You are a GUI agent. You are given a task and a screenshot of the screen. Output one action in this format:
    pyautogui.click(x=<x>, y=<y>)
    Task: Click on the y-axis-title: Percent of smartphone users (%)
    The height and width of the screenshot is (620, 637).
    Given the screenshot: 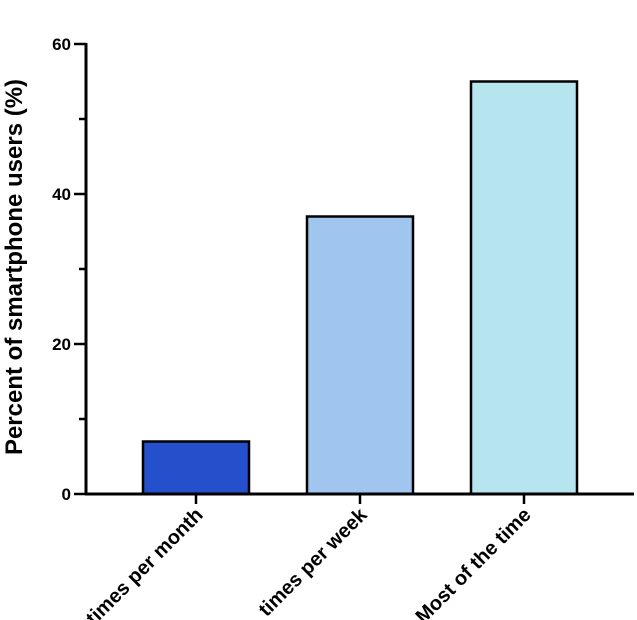 What is the action you would take?
    pyautogui.click(x=14, y=267)
    